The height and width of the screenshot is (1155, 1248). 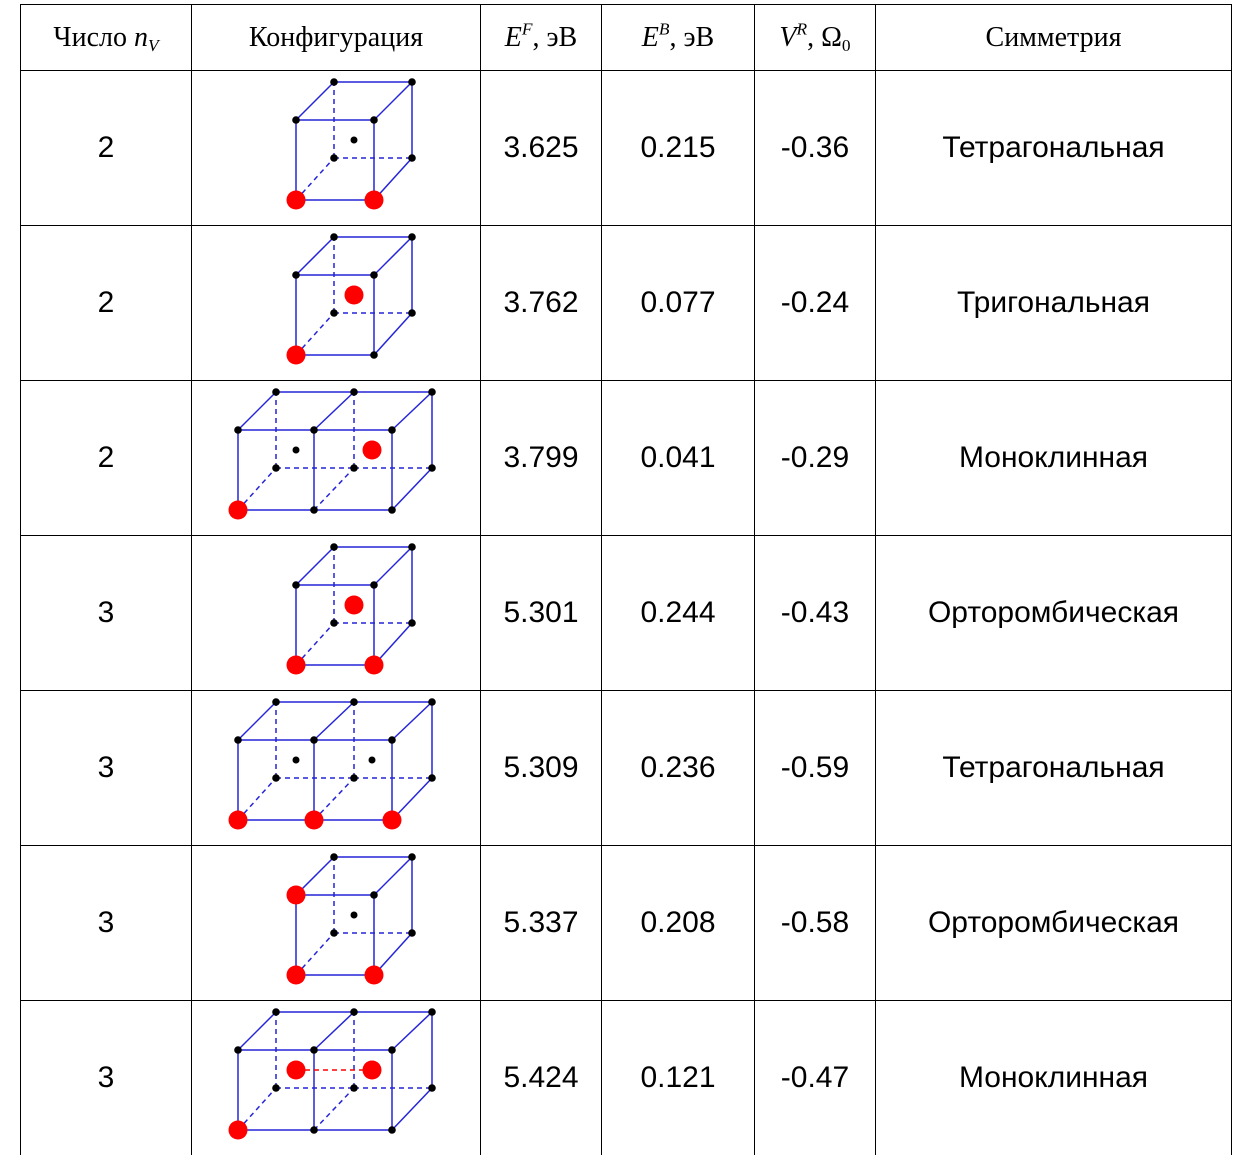 I want to click on formation-energy-cell-value: 5.309, so click(x=540, y=767).